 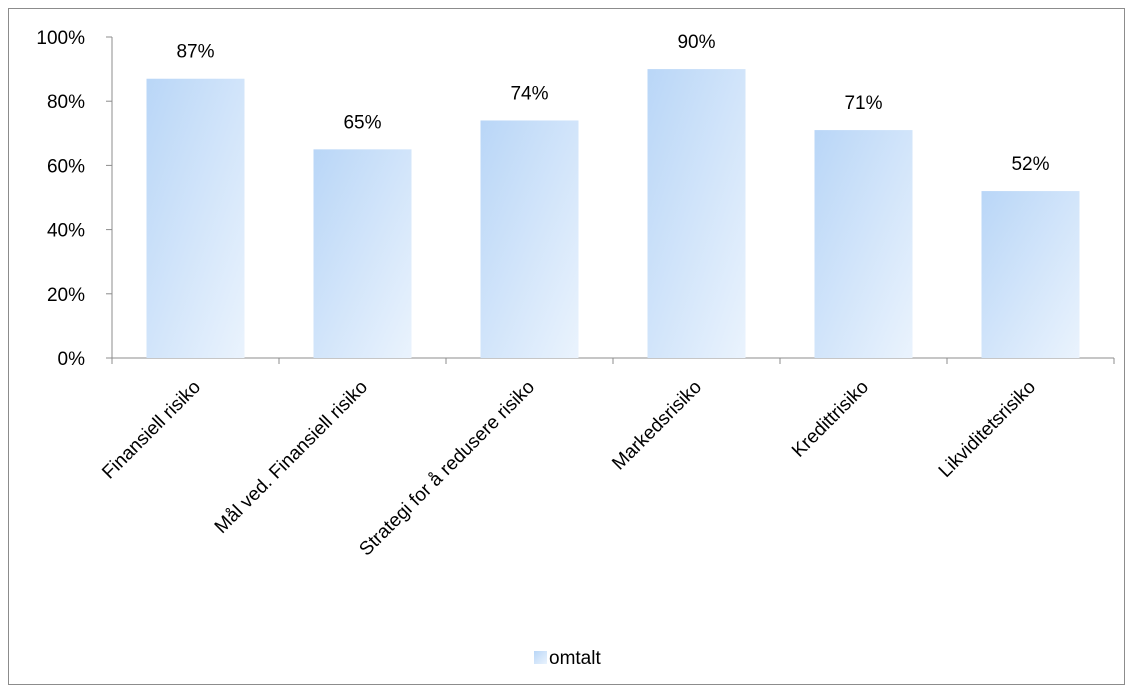 What do you see at coordinates (291, 457) in the screenshot?
I see `category-label: Mål ved. Finansiell risiko` at bounding box center [291, 457].